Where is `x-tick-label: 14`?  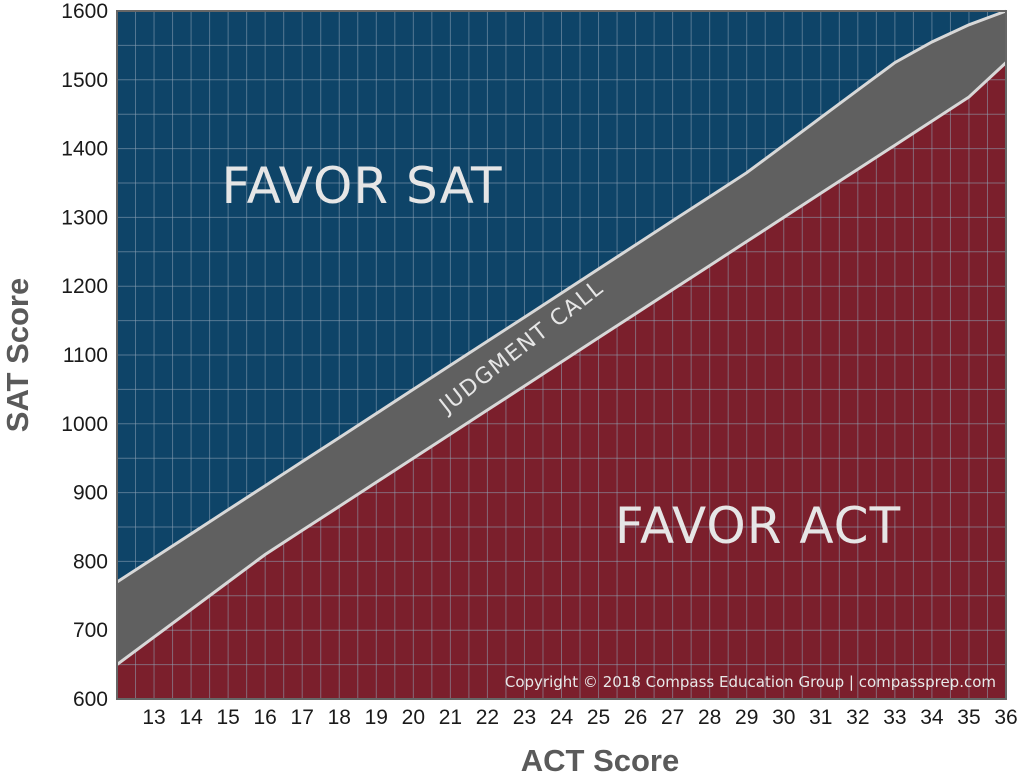 x-tick-label: 14 is located at coordinates (191, 717).